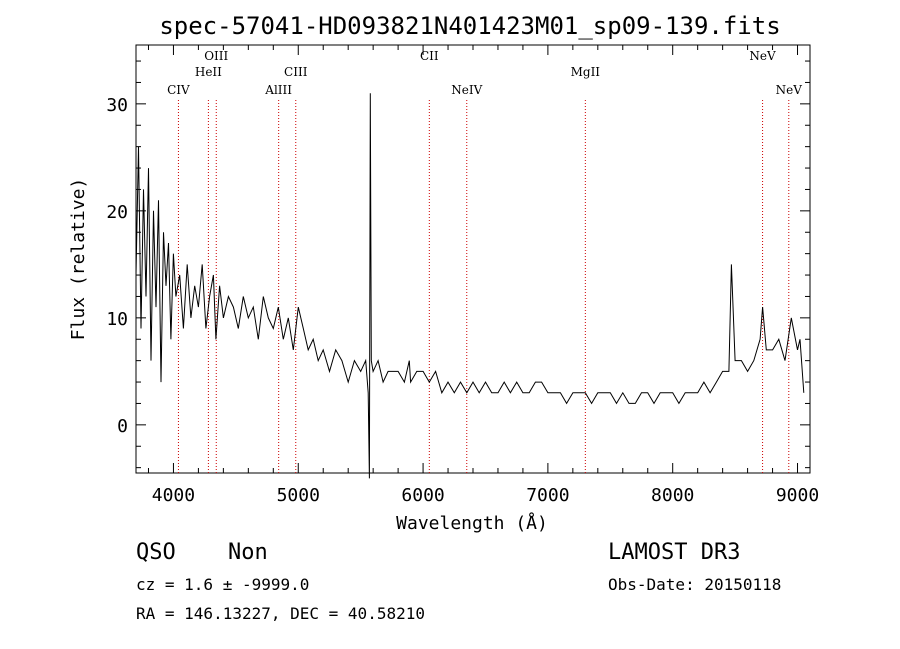 This screenshot has height=649, width=900. Describe the element at coordinates (122, 426) in the screenshot. I see `y-tick-label: 0` at that location.